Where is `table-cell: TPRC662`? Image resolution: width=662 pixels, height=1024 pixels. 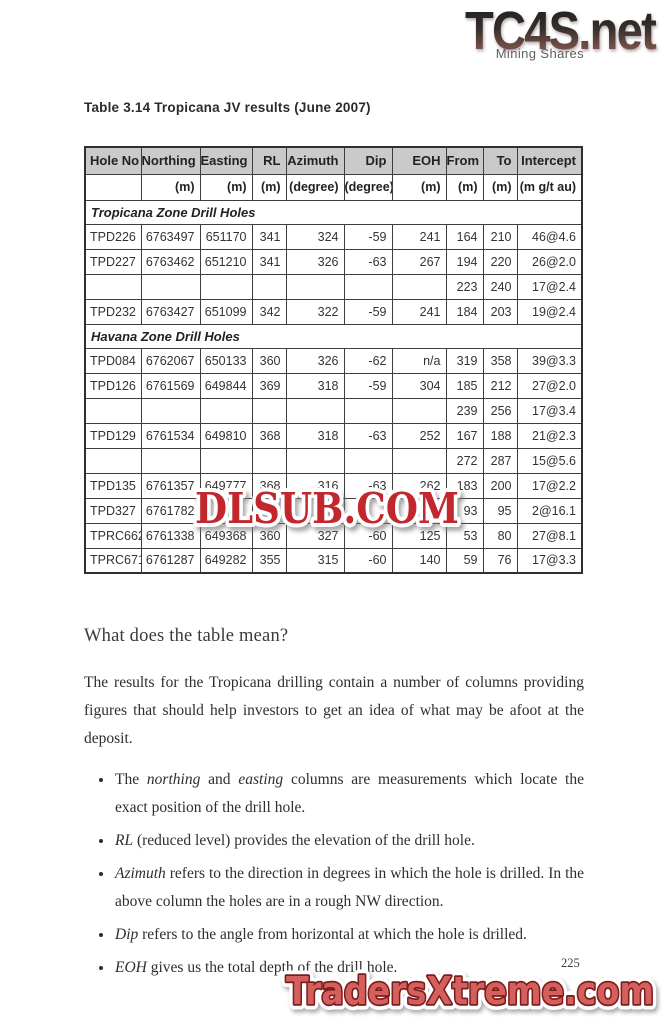 table-cell: TPRC662 is located at coordinates (113, 535).